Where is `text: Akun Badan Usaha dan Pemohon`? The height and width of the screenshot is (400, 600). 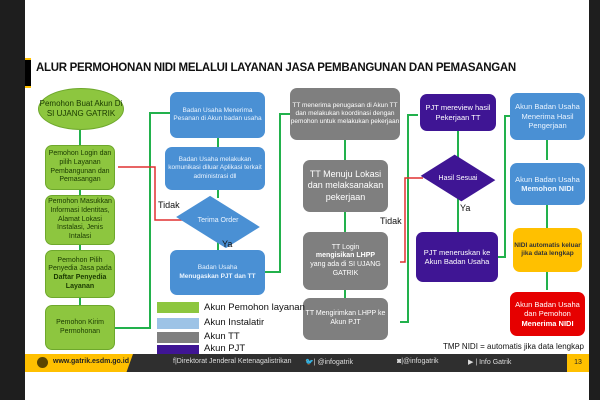 text: Akun Badan Usaha dan Pemohon is located at coordinates (547, 309).